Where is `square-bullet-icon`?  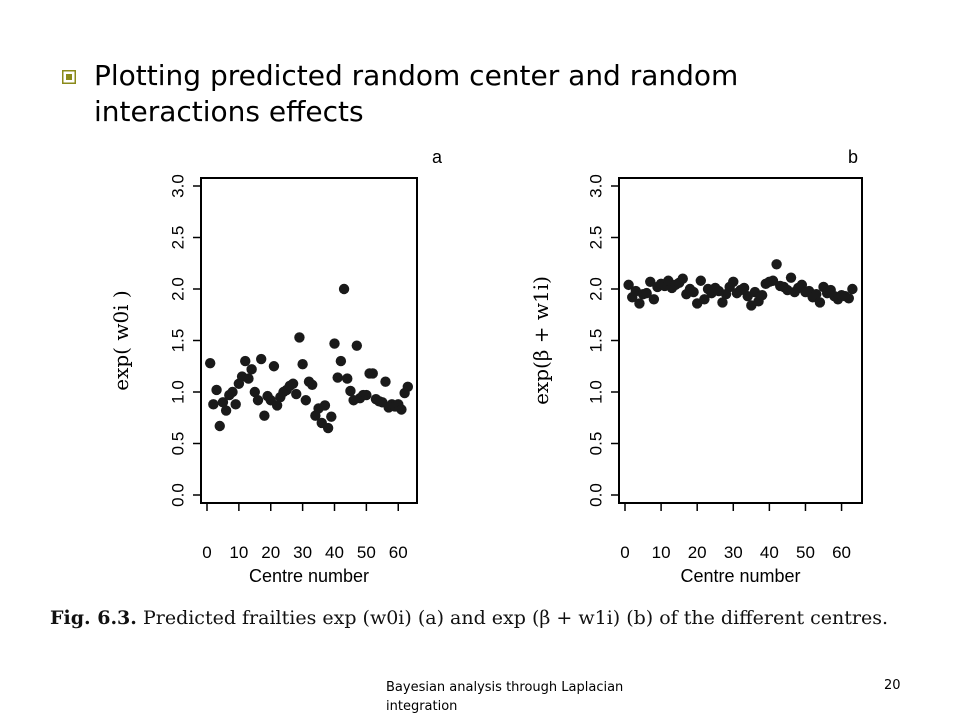 square-bullet-icon is located at coordinates (69, 77).